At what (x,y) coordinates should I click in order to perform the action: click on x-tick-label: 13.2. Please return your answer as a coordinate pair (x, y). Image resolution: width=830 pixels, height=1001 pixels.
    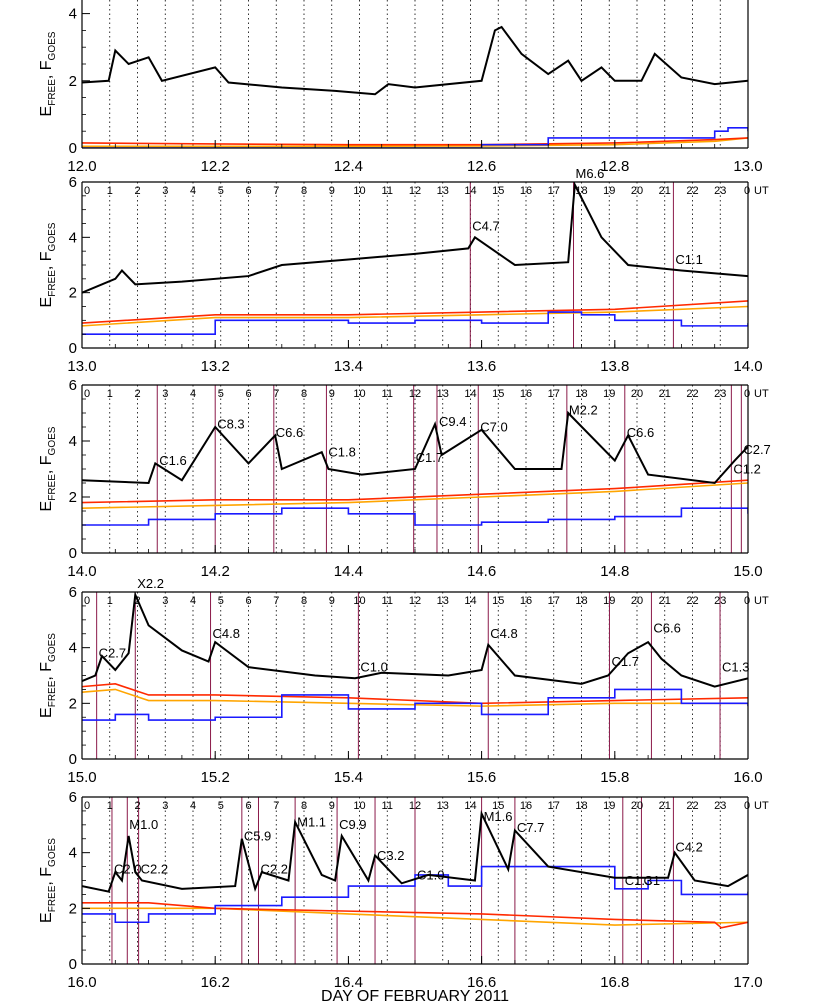
    Looking at the image, I should click on (215, 366).